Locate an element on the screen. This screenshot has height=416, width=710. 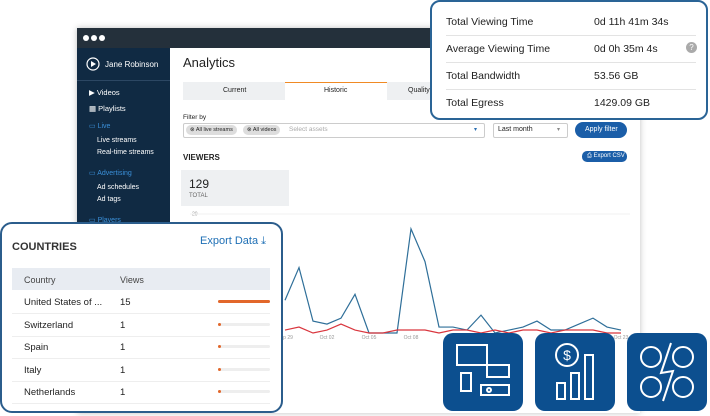
country-name: Switzerland is located at coordinates (49, 325).